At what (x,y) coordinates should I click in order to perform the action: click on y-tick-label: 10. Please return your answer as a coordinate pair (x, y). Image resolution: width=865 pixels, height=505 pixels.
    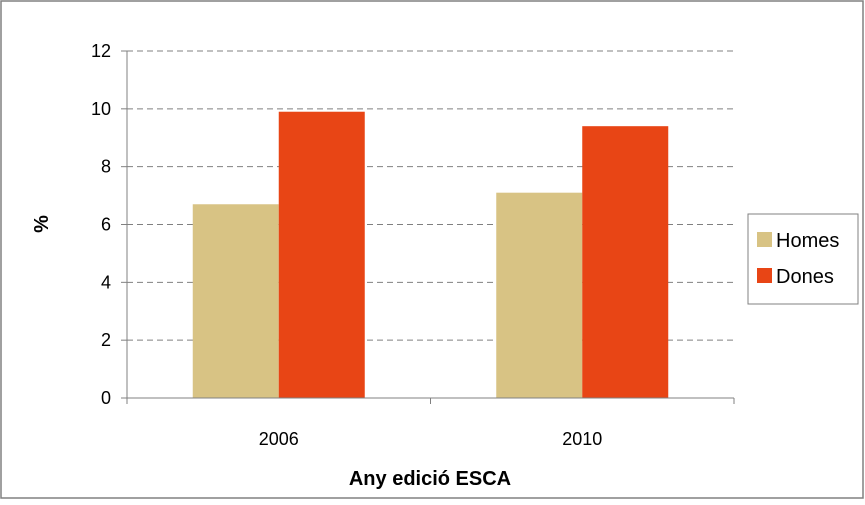
    Looking at the image, I should click on (101, 109).